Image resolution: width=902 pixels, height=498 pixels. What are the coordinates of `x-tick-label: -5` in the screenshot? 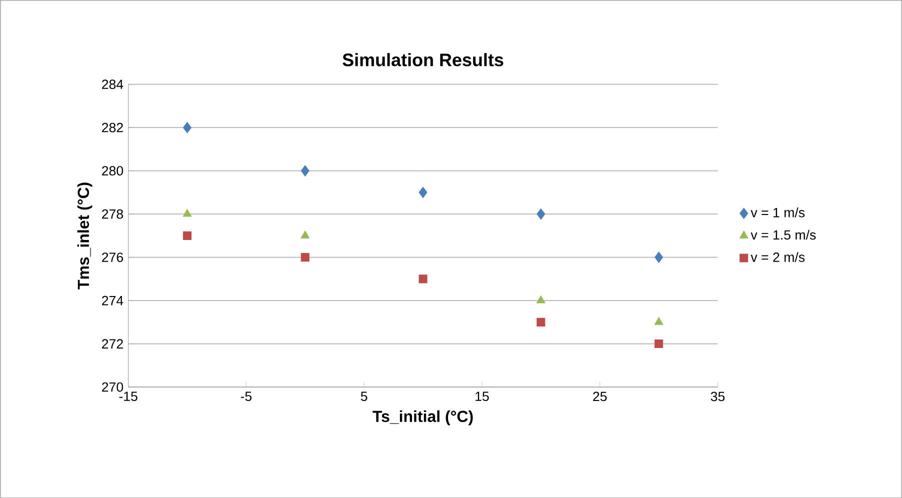 It's located at (246, 396).